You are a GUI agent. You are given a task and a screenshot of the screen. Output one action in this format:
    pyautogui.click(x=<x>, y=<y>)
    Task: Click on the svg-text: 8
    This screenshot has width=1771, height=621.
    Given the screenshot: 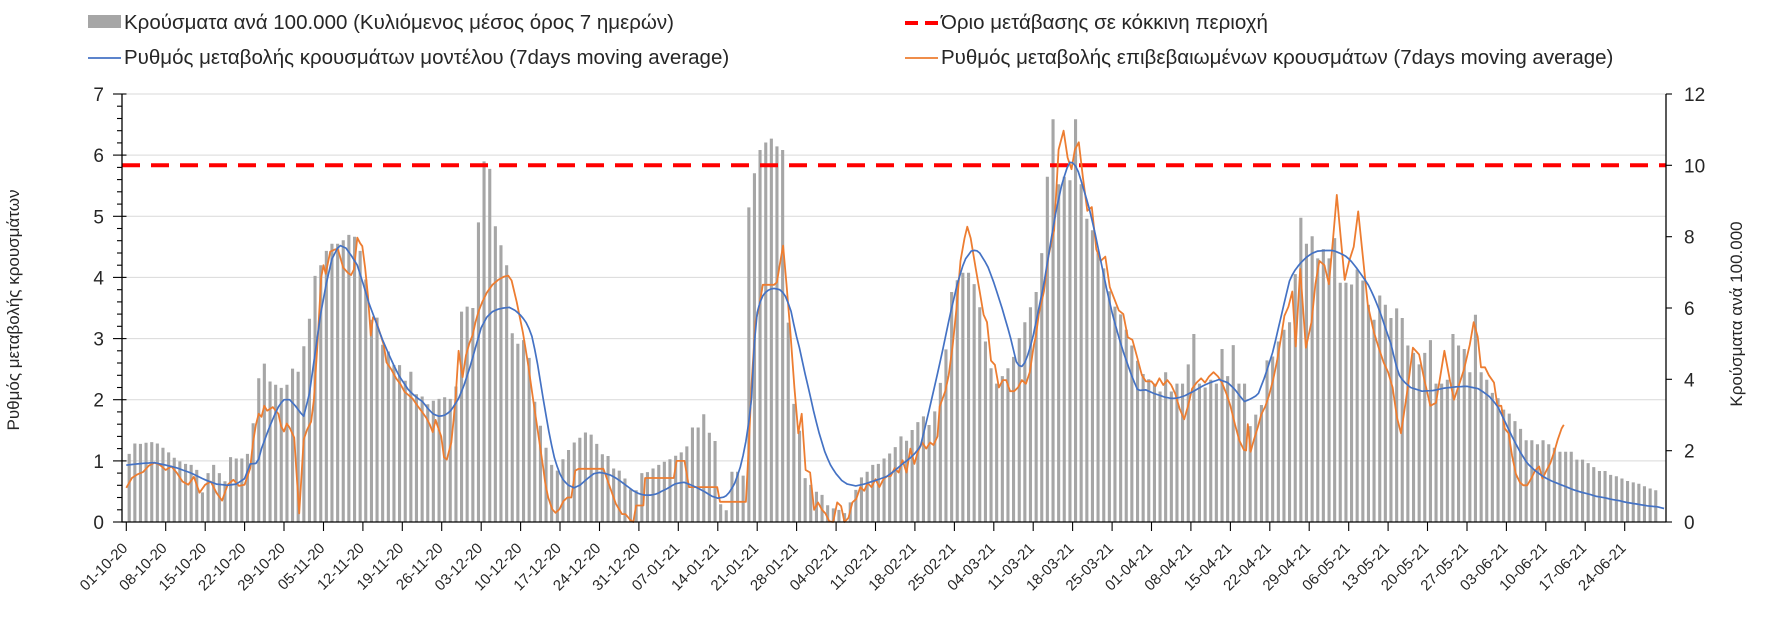 What is the action you would take?
    pyautogui.click(x=1689, y=238)
    